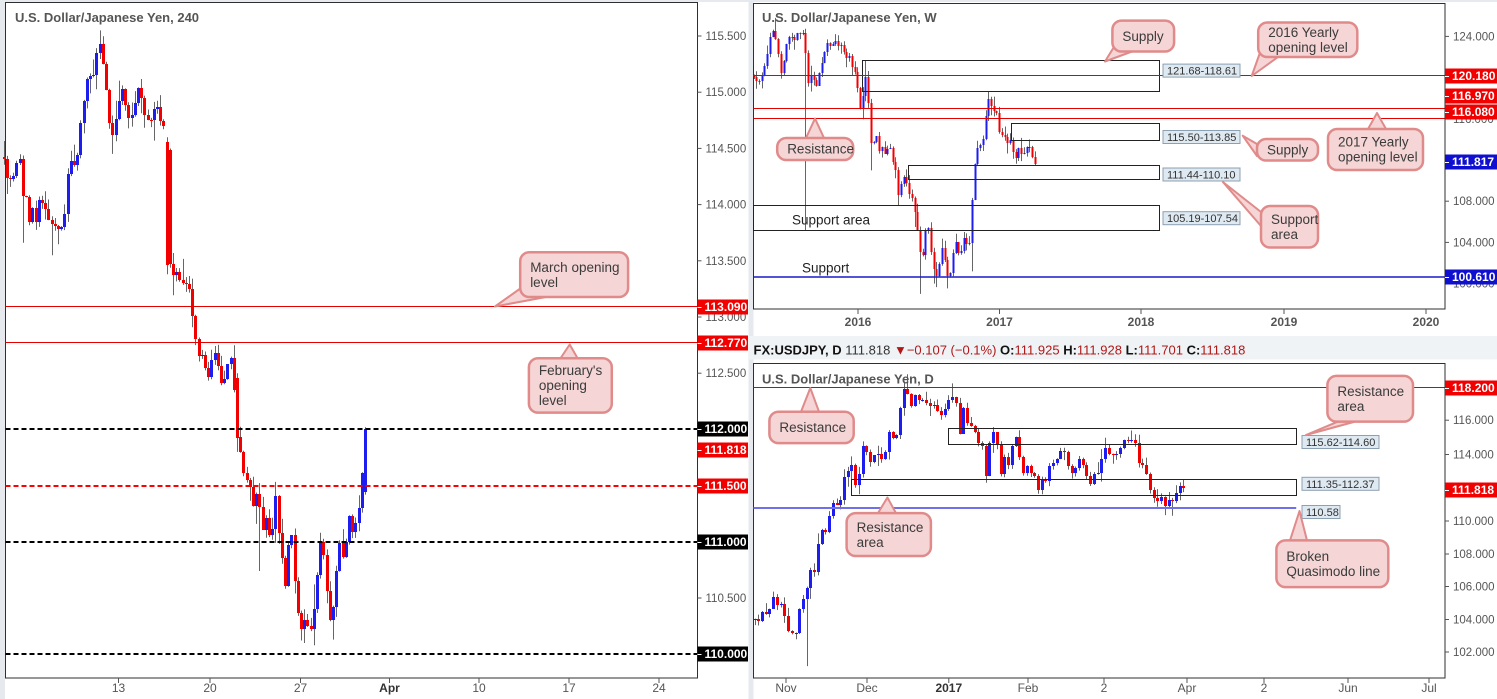 The image size is (1497, 699). I want to click on svg-text: 100.610, so click(1474, 277).